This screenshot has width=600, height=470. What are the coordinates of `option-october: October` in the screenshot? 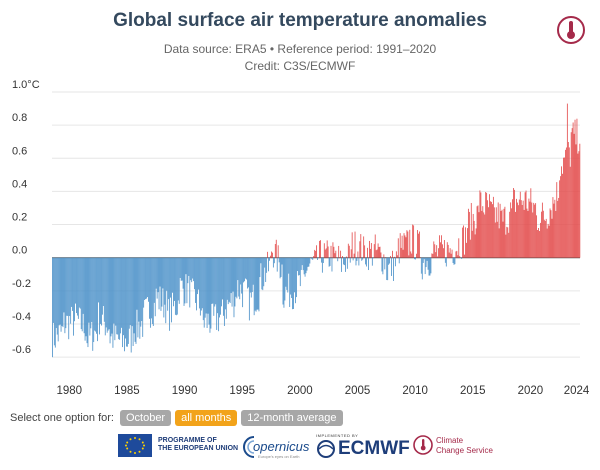 It's located at (145, 418).